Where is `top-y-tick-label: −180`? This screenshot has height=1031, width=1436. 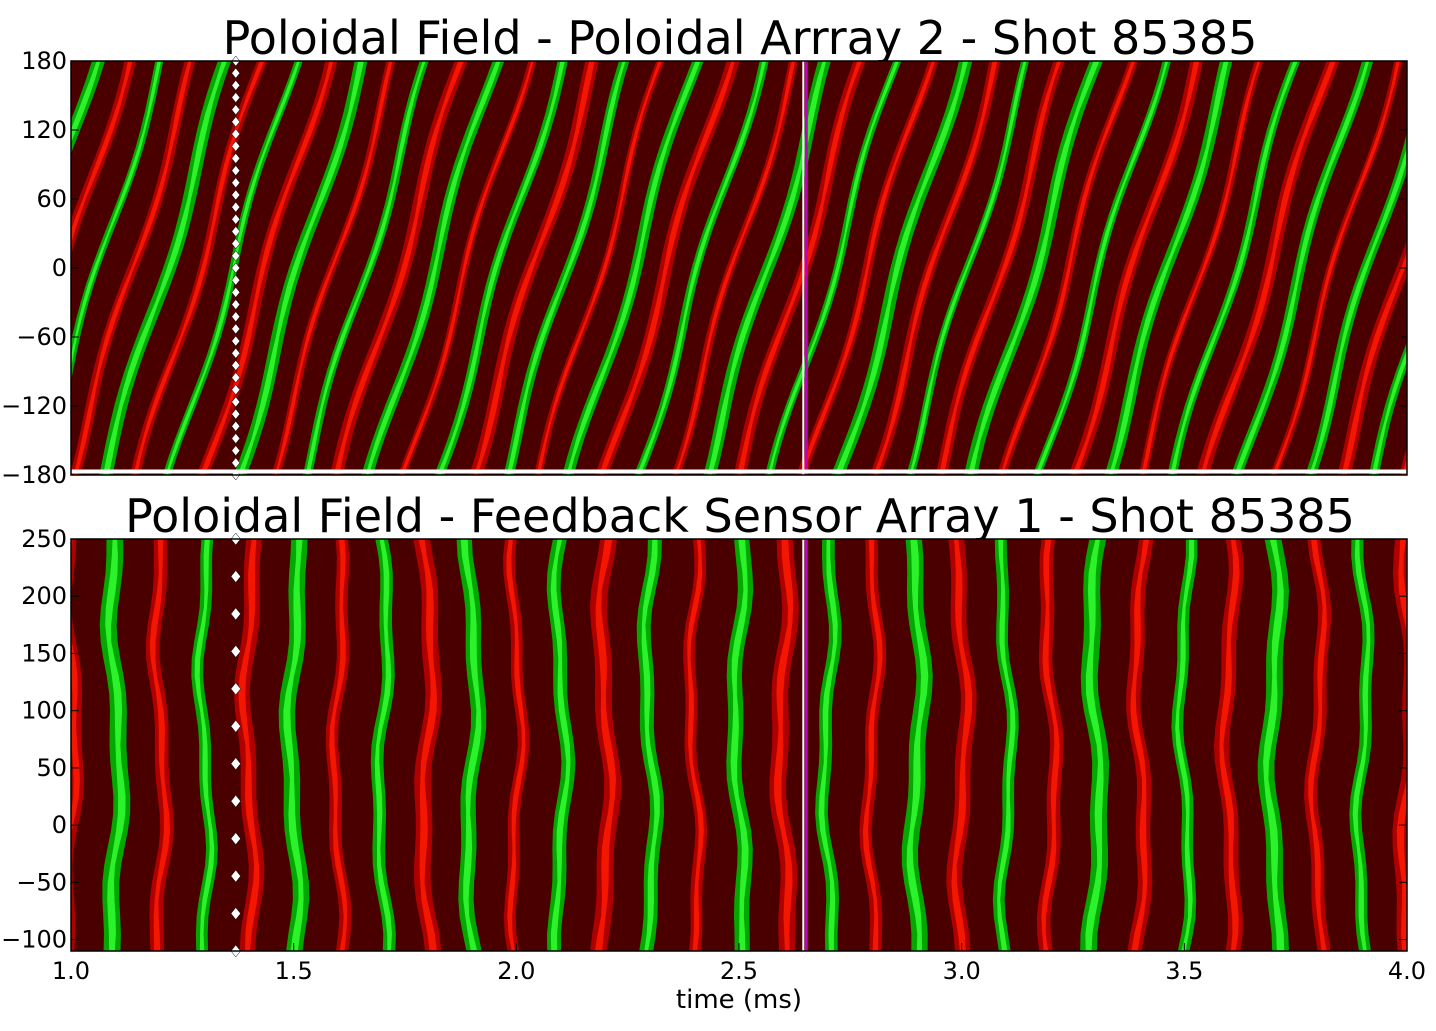 top-y-tick-label: −180 is located at coordinates (34, 475).